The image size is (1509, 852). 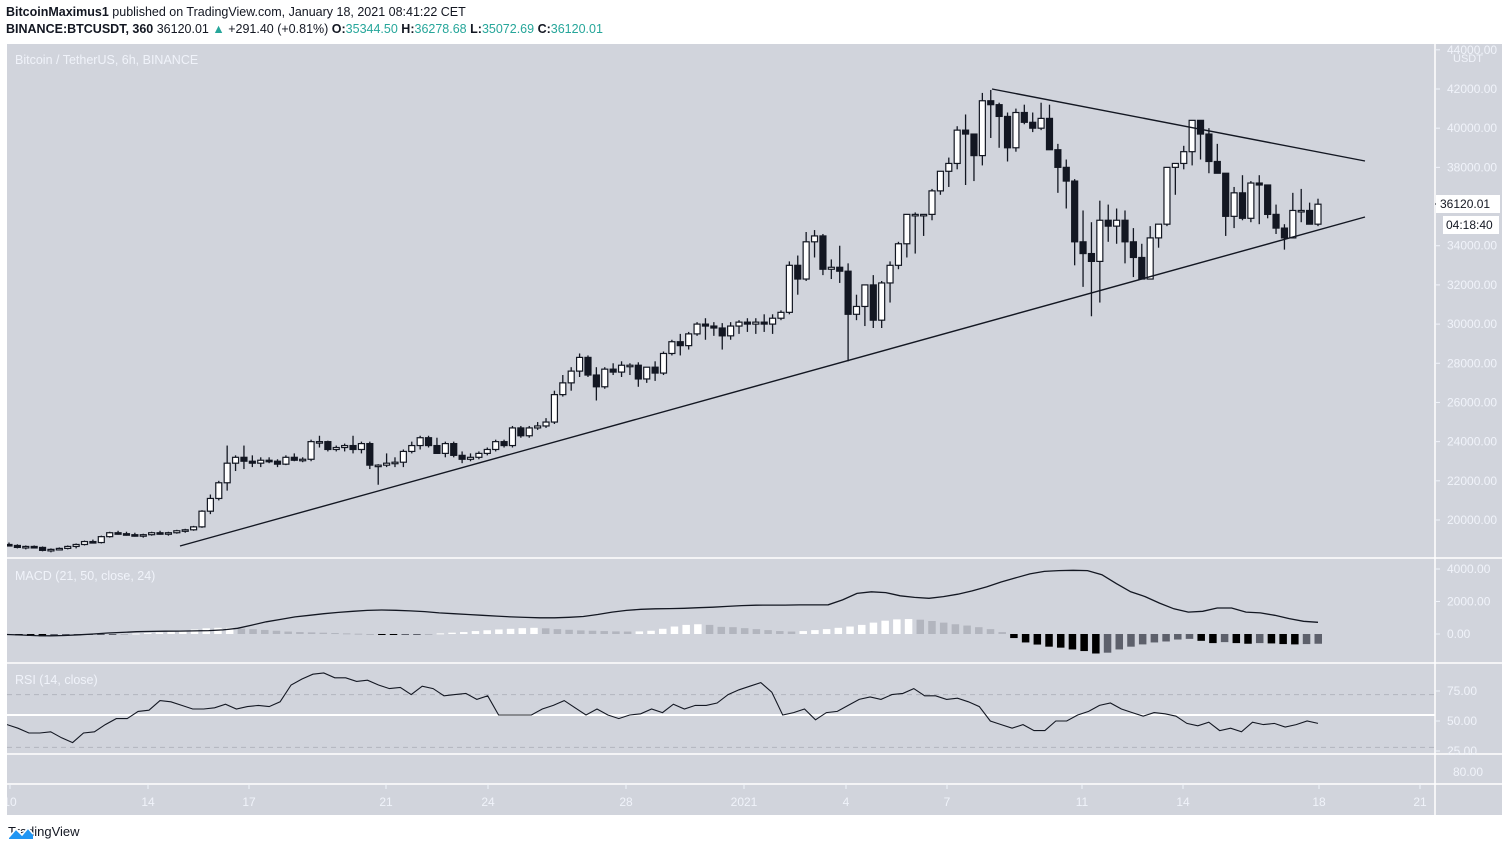 What do you see at coordinates (1472, 89) in the screenshot?
I see `price-tick-label: 42000.00` at bounding box center [1472, 89].